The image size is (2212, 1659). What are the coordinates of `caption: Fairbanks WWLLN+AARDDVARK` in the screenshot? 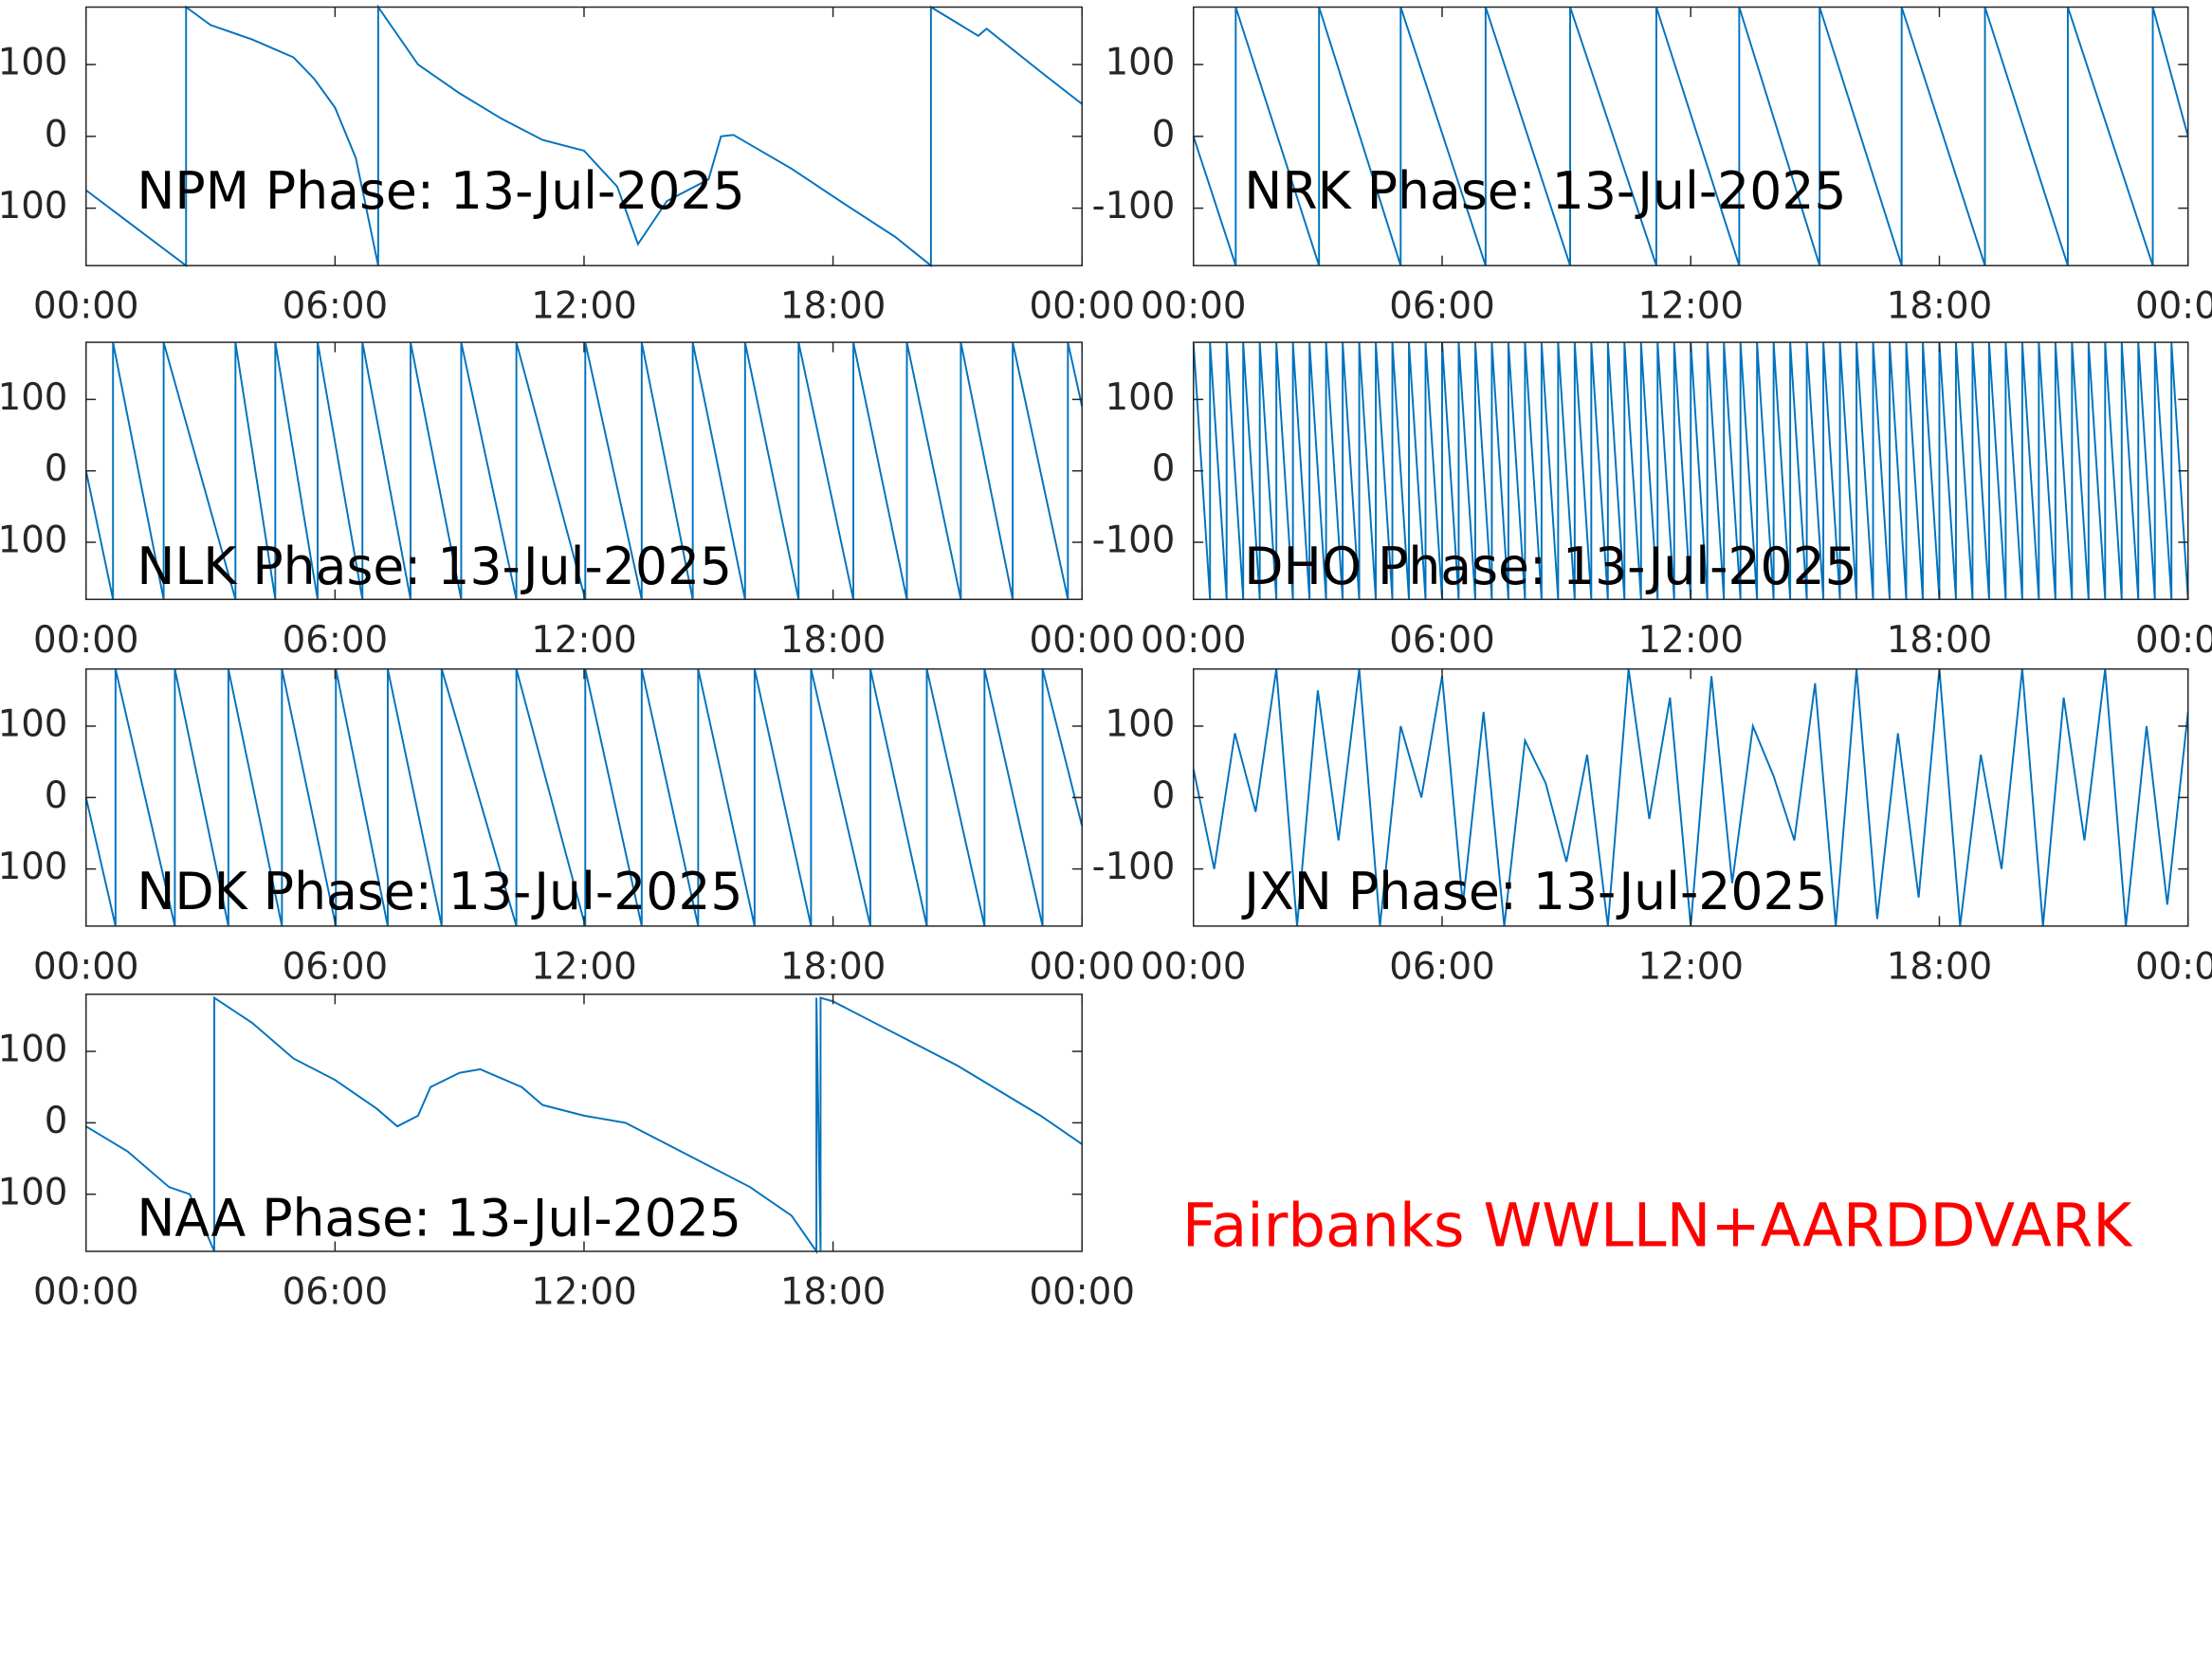 It's located at (1657, 1225).